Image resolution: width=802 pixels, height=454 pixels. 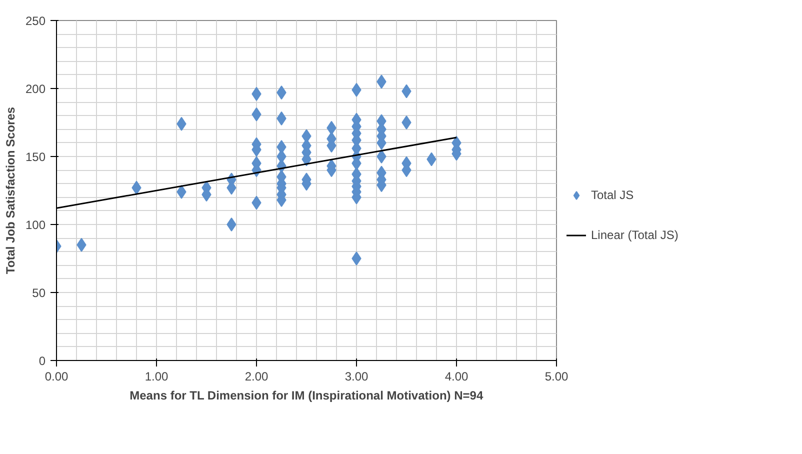 What do you see at coordinates (35, 89) in the screenshot?
I see `y-tick-label: 200` at bounding box center [35, 89].